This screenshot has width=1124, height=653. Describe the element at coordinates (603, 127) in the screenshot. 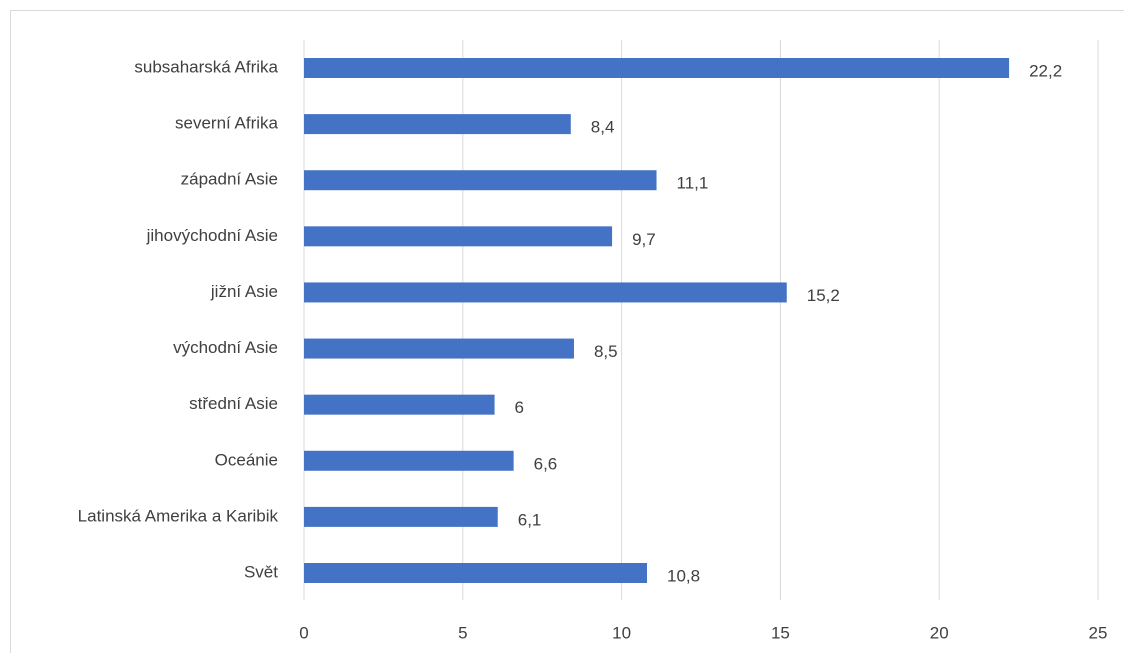

I see `data-label: 8,4` at that location.